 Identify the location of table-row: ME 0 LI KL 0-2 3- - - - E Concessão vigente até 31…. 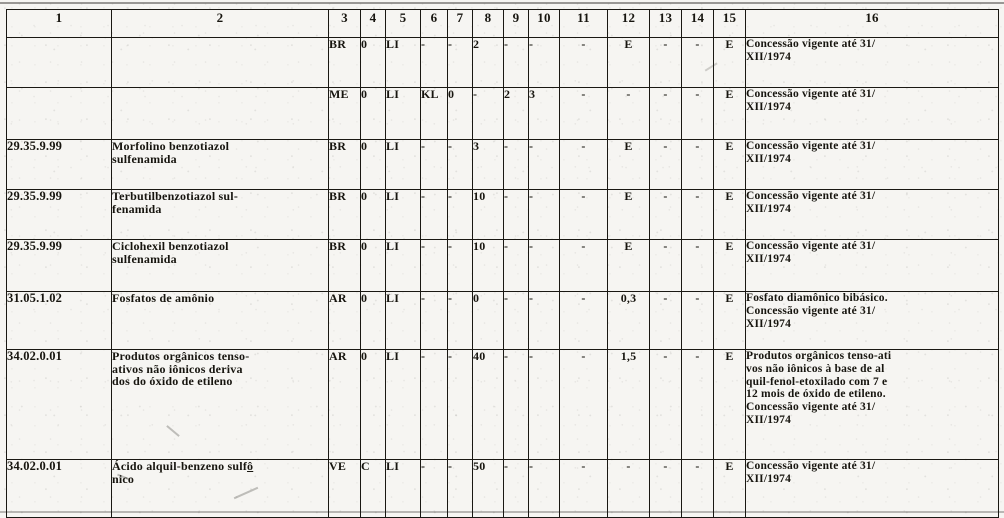
(502, 113).